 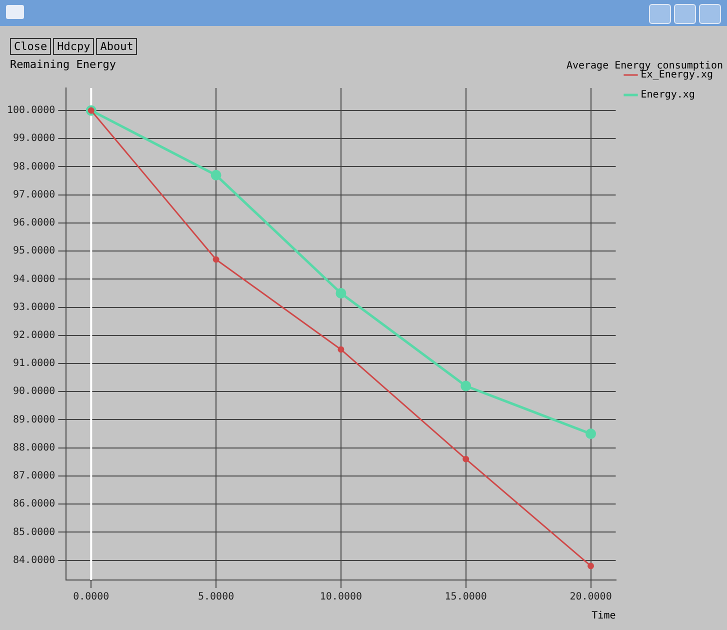 I want to click on y-tick-label: 95.0000, so click(x=34, y=251).